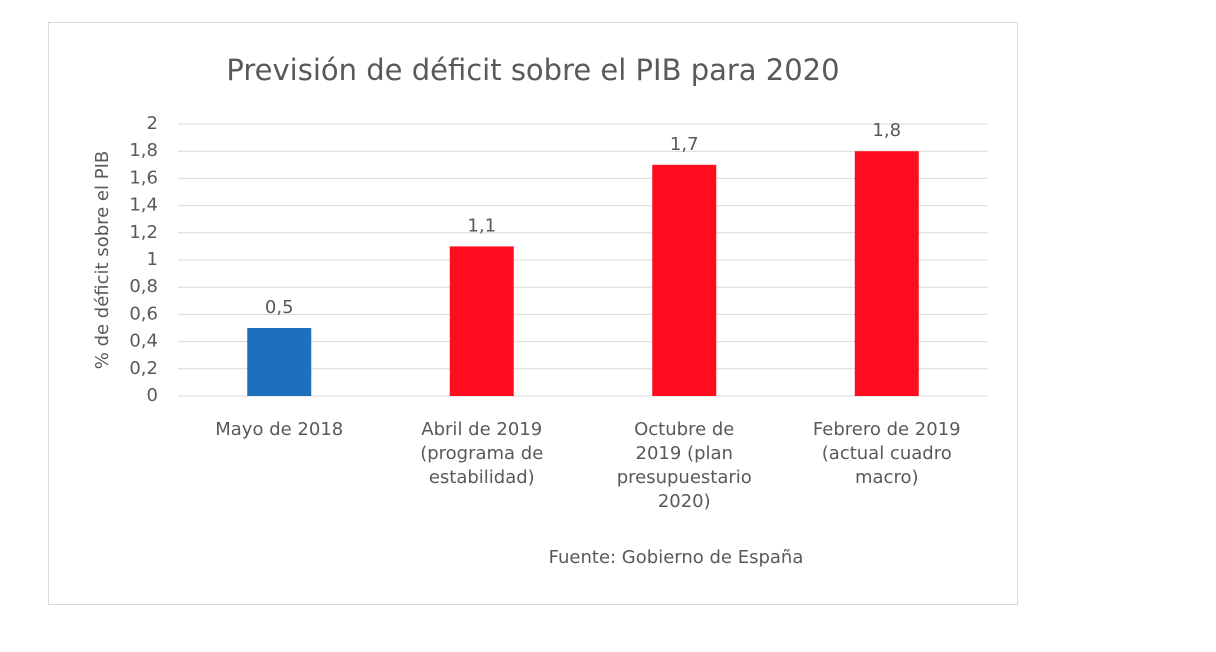 This screenshot has height=652, width=1216. I want to click on source-note: Fuente: Gobierno de España, so click(676, 557).